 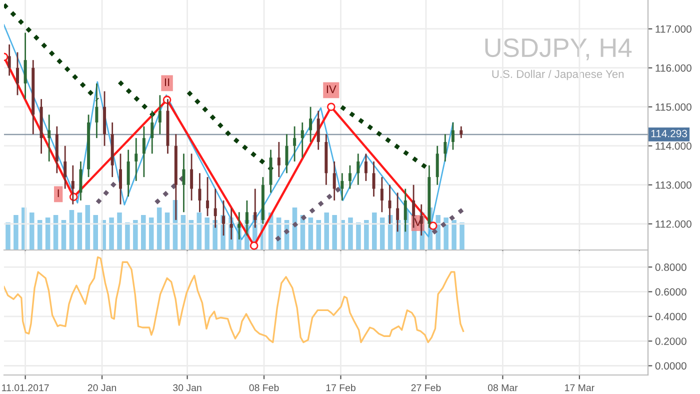 What do you see at coordinates (331, 89) in the screenshot?
I see `annotation: IV` at bounding box center [331, 89].